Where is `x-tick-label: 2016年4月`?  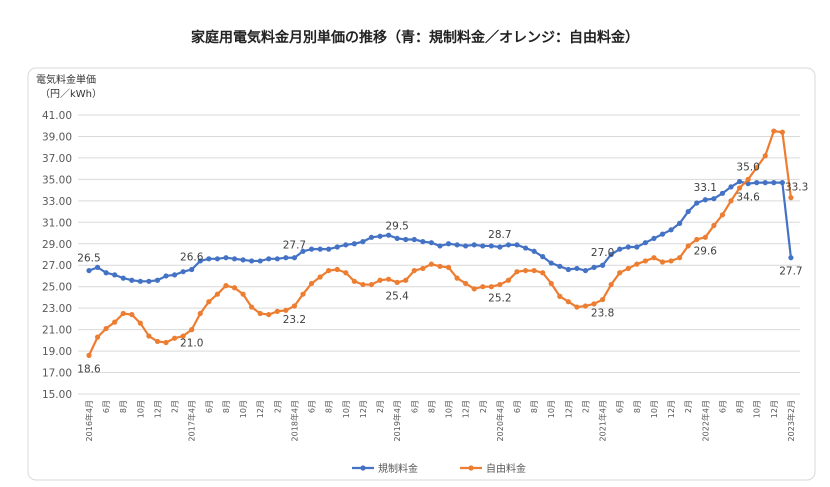 x-tick-label: 2016年4月 is located at coordinates (89, 420).